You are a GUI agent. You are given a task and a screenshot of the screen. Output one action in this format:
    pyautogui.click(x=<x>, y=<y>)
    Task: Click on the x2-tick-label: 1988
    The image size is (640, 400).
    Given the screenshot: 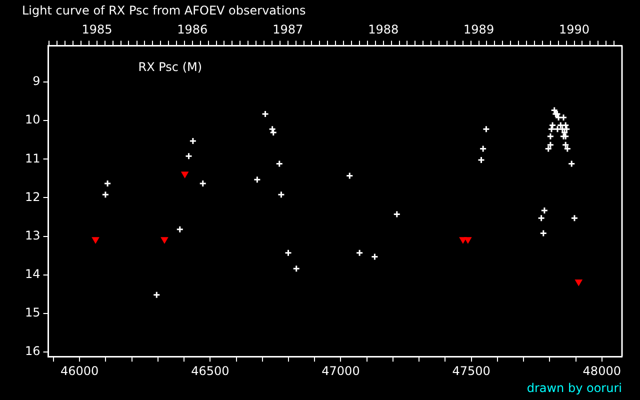 What is the action you would take?
    pyautogui.click(x=383, y=29)
    